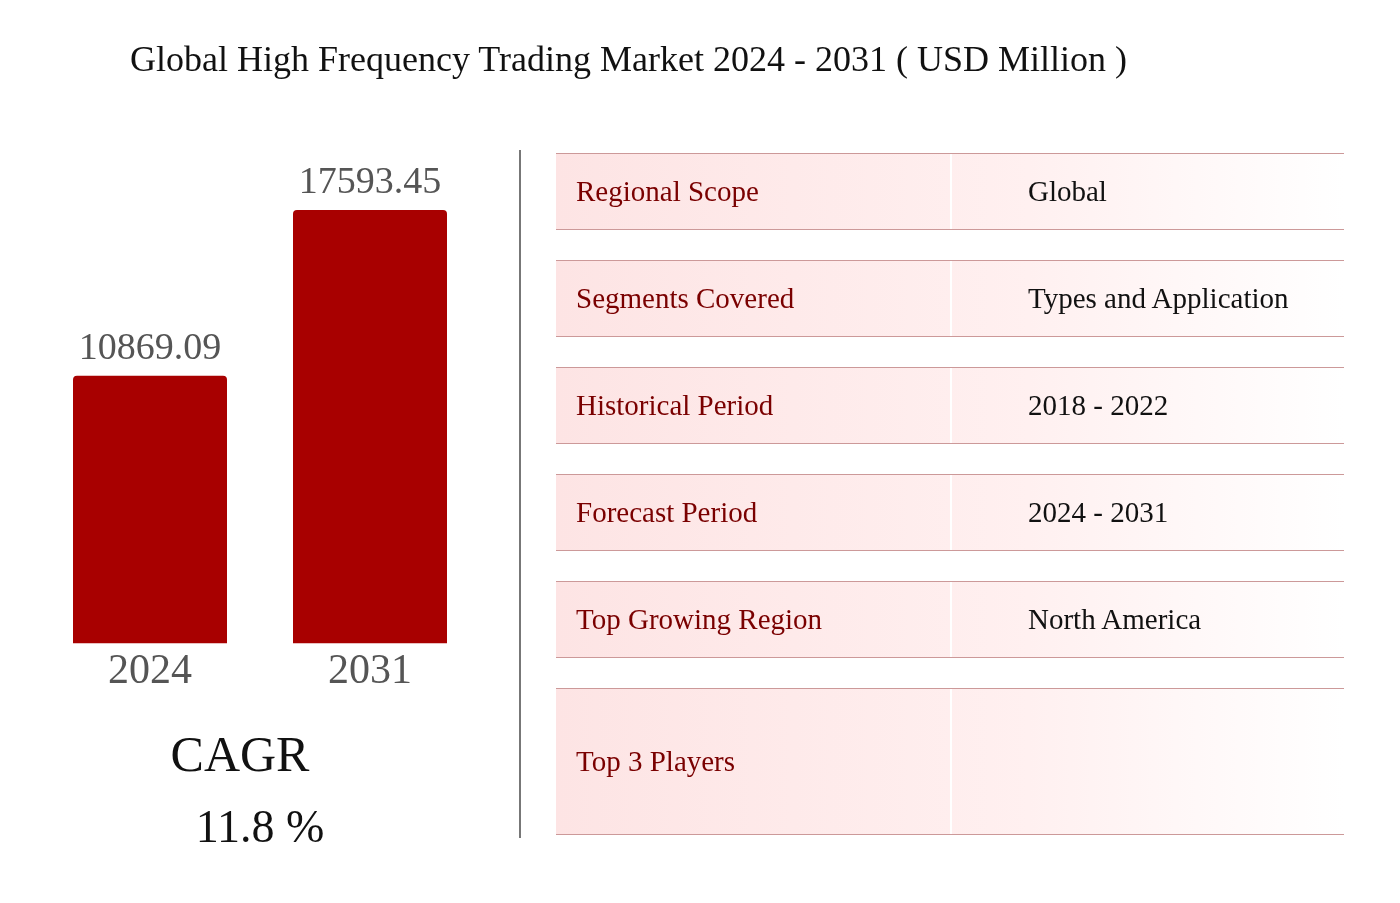  What do you see at coordinates (656, 761) in the screenshot?
I see `category-label: Top 3 Players` at bounding box center [656, 761].